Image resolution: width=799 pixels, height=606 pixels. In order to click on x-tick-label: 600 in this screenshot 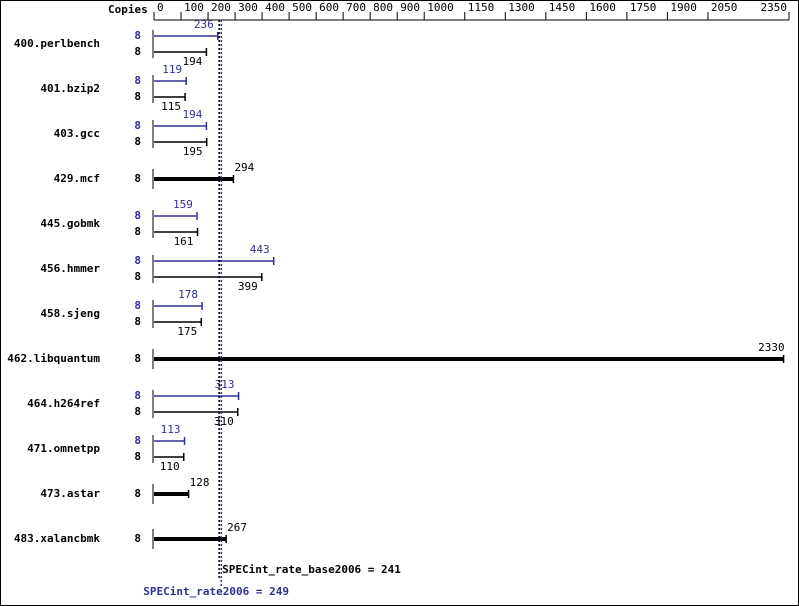, I will do `click(329, 7)`.